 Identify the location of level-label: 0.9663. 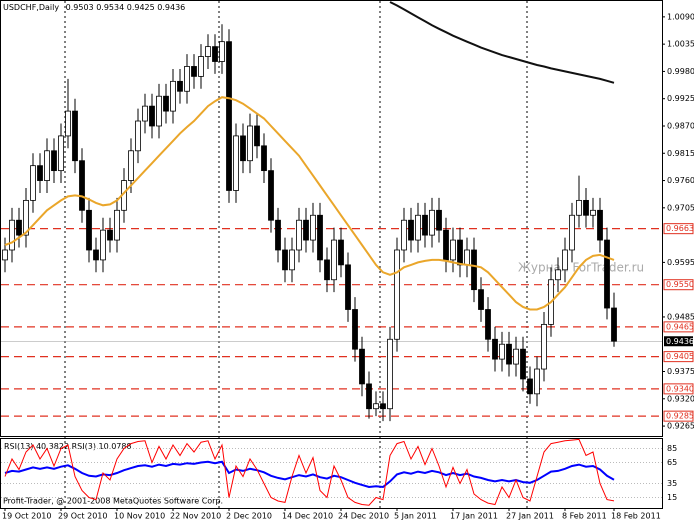
(680, 228).